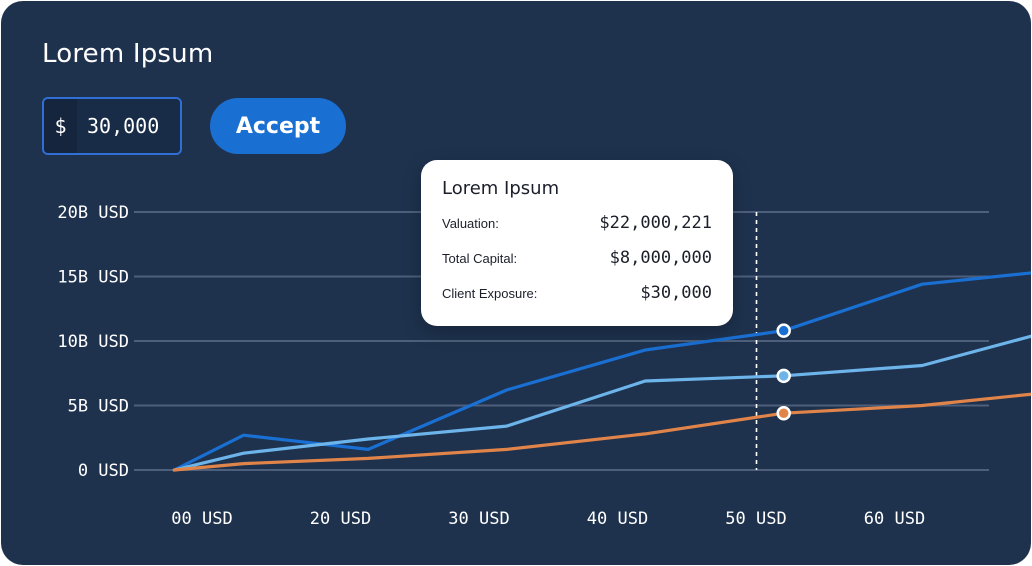  Describe the element at coordinates (480, 258) in the screenshot. I see `tooltip-row-label: Total Capital:` at that location.